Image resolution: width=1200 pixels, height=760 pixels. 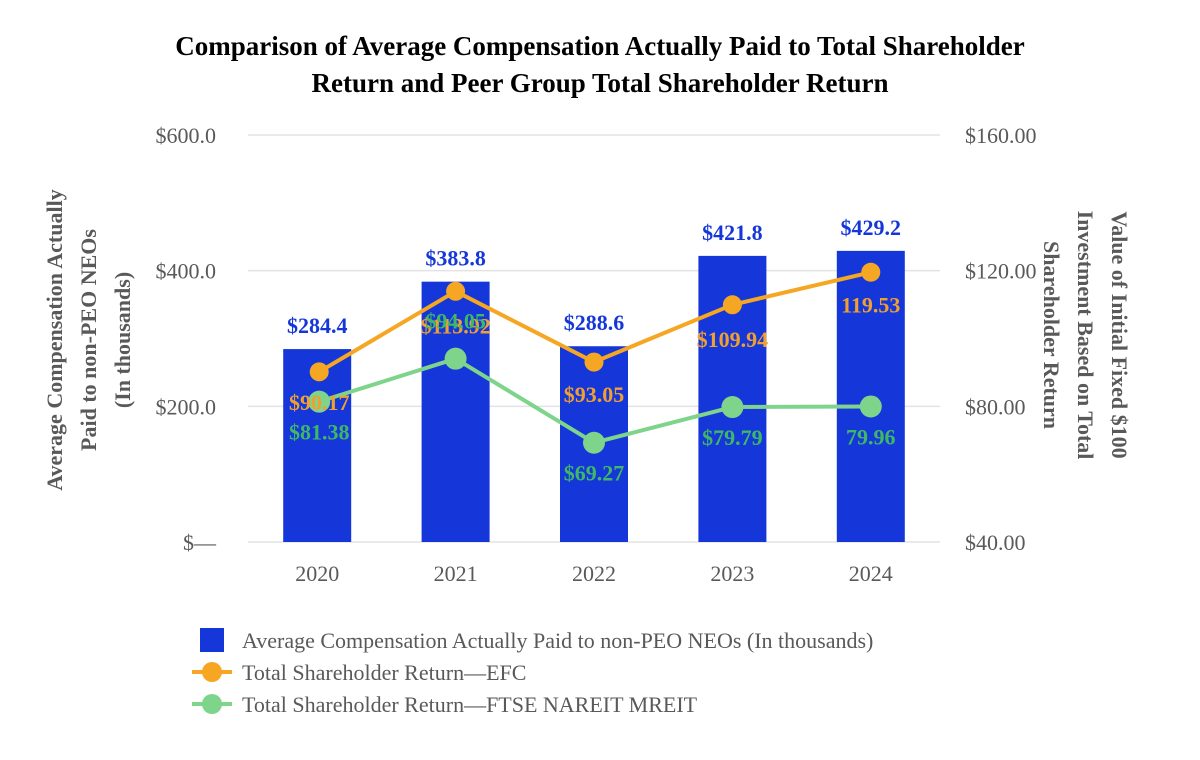 What do you see at coordinates (212, 640) in the screenshot?
I see `legend-swatch-bar` at bounding box center [212, 640].